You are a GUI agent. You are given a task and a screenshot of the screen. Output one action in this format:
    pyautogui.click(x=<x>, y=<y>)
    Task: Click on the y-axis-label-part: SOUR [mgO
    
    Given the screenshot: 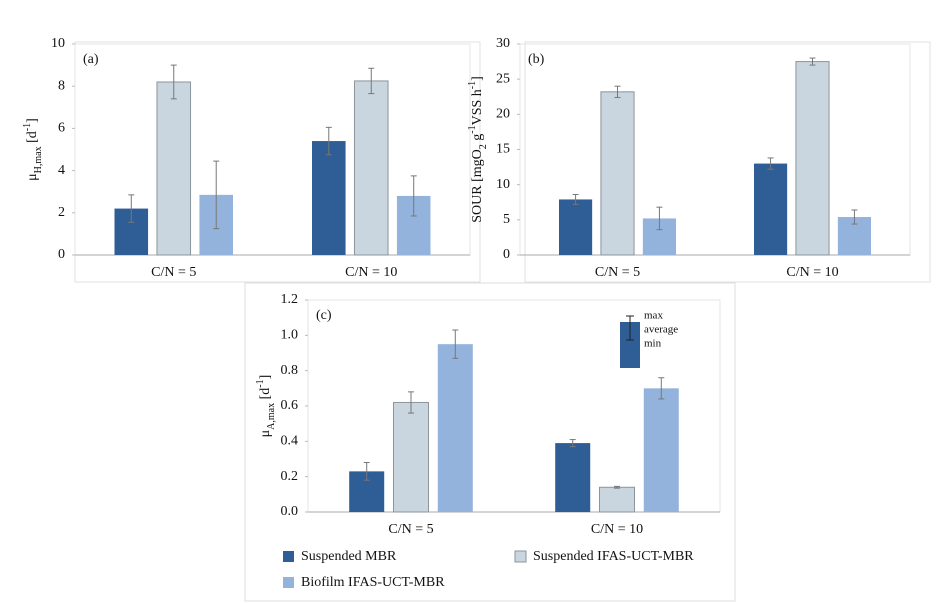 What is the action you would take?
    pyautogui.click(x=477, y=186)
    